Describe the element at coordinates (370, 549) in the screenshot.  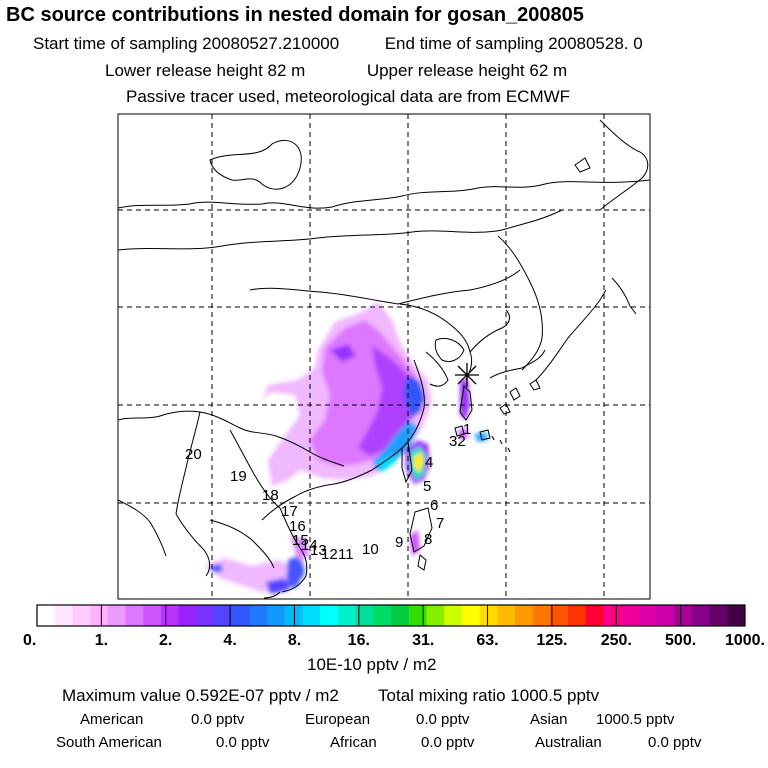
I see `region-label: 10` at that location.